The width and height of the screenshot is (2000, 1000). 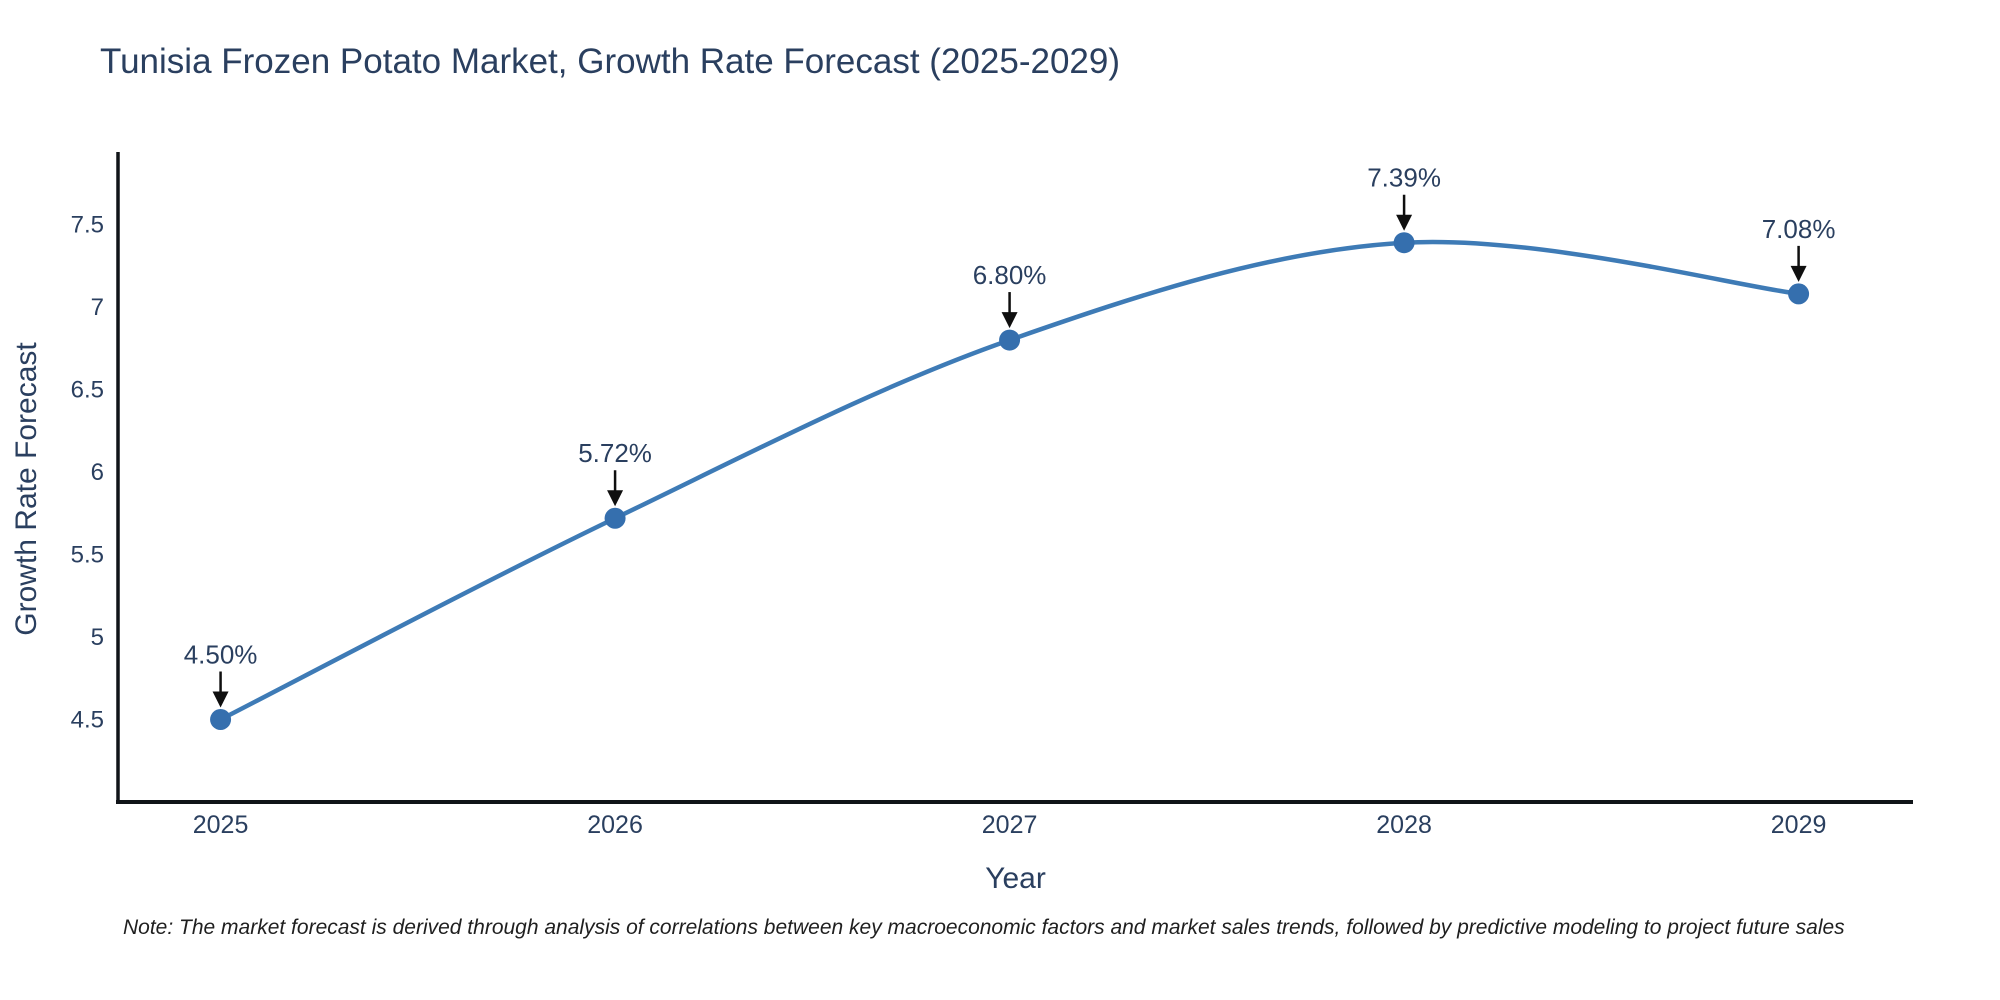 I want to click on annotation-label: 7.08%, so click(x=1799, y=229).